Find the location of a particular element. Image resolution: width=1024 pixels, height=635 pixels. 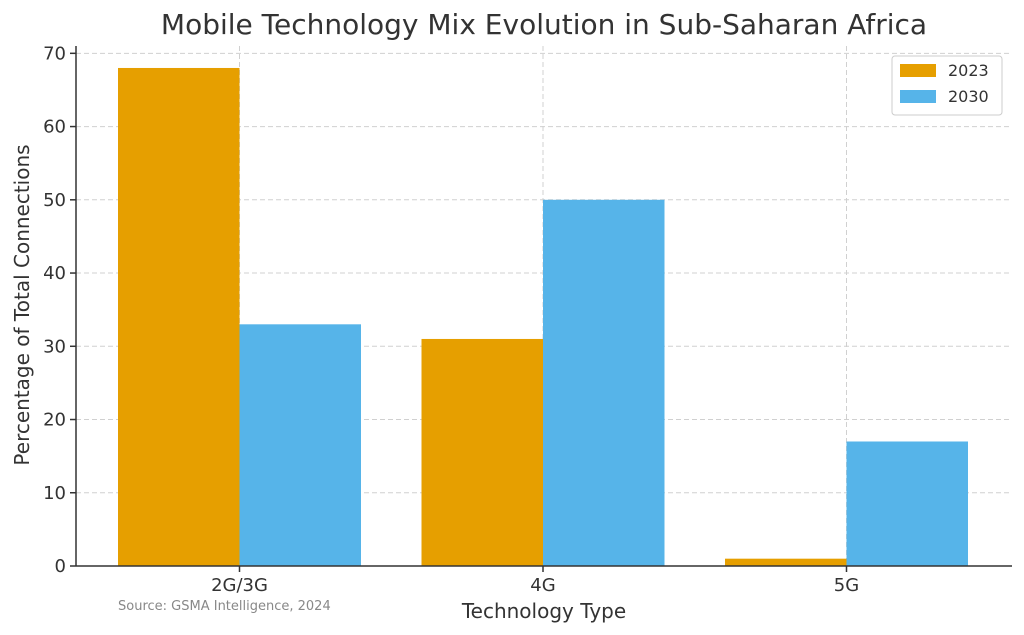

y-axis-label: Percentage of Total Connections is located at coordinates (22, 304).